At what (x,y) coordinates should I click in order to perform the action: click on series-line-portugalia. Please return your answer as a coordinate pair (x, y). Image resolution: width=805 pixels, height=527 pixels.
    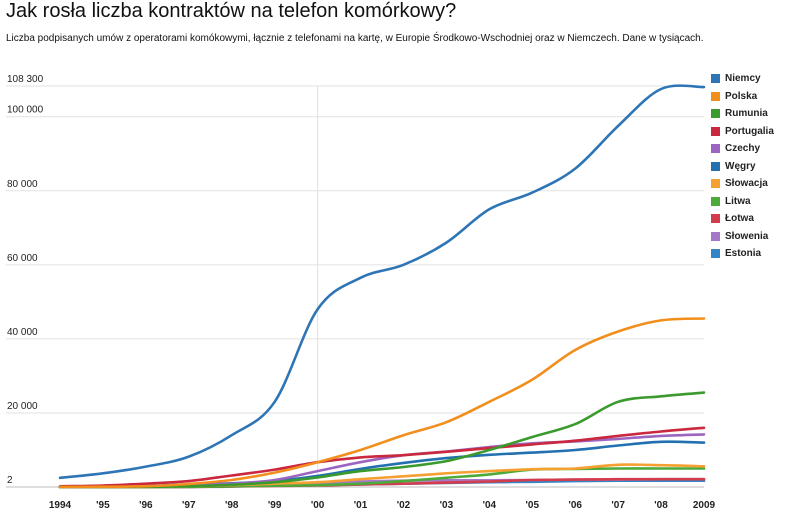
    Looking at the image, I should click on (382, 457).